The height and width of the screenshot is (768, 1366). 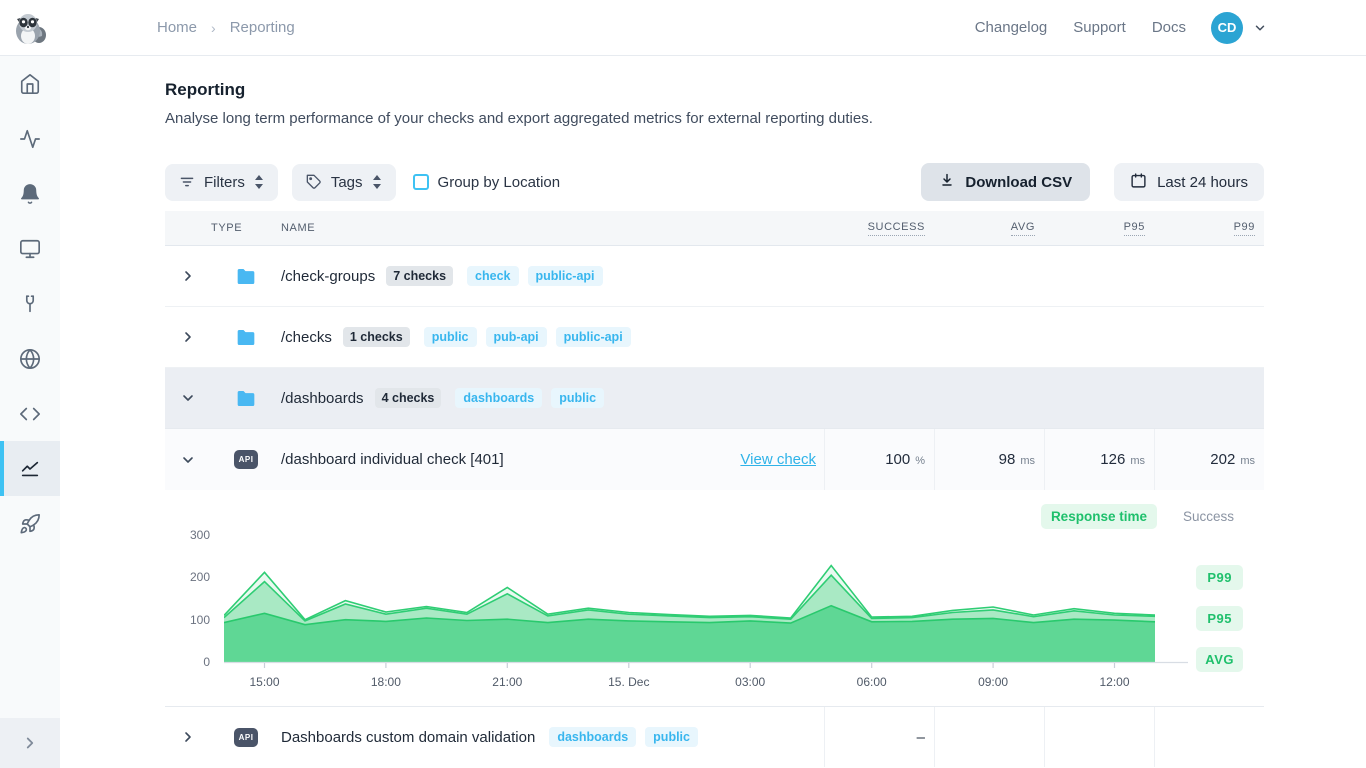 What do you see at coordinates (376, 337) in the screenshot?
I see `check-count-badge: 1 checks` at bounding box center [376, 337].